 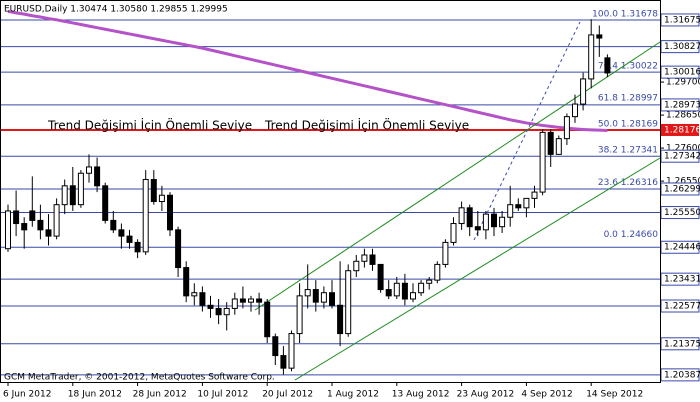 I want to click on key-level-label: 1.28176, so click(x=682, y=130).